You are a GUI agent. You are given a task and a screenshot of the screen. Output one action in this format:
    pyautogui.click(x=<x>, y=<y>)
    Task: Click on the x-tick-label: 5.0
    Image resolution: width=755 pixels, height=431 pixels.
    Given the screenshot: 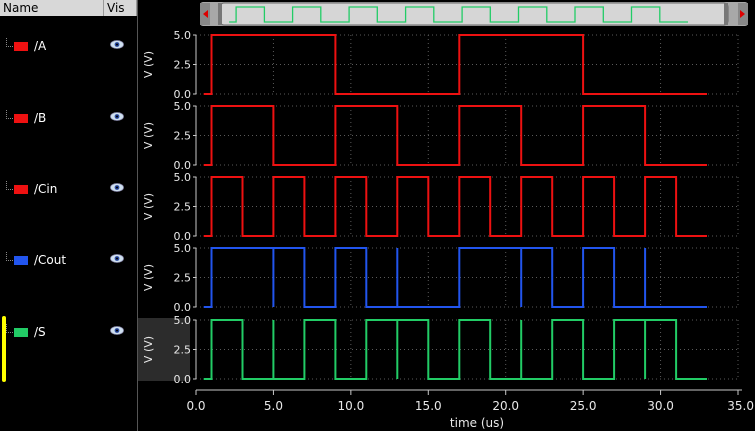 What is the action you would take?
    pyautogui.click(x=273, y=406)
    